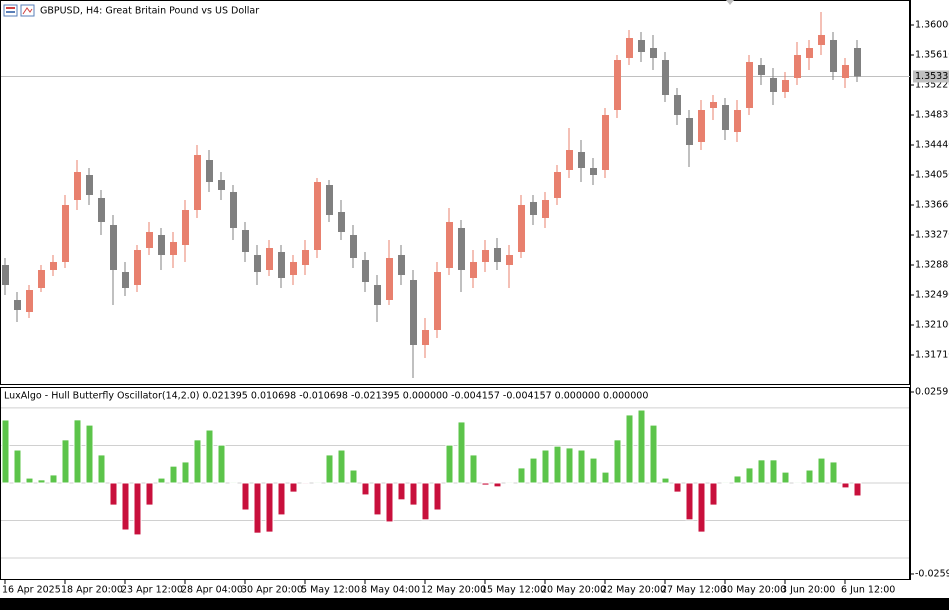 The image size is (949, 610). I want to click on y-tick-label: 1.33660, so click(932, 205).